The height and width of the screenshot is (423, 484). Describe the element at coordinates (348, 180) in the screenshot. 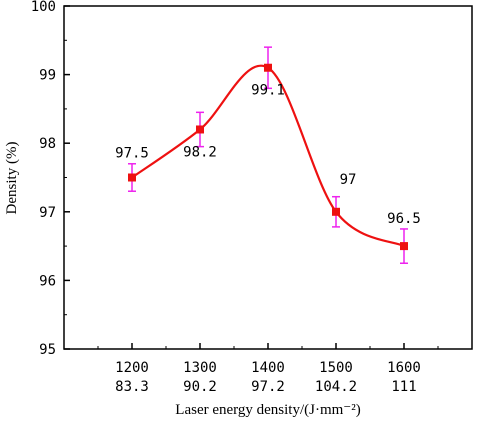

I see `data-value-label: 97` at that location.